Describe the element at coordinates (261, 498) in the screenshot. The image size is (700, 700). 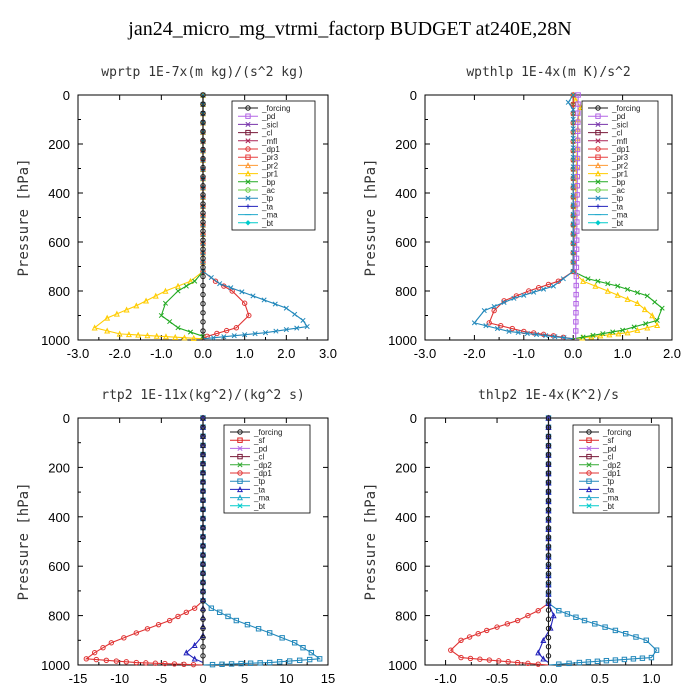
I see `panel3-legend-label: _ma` at that location.